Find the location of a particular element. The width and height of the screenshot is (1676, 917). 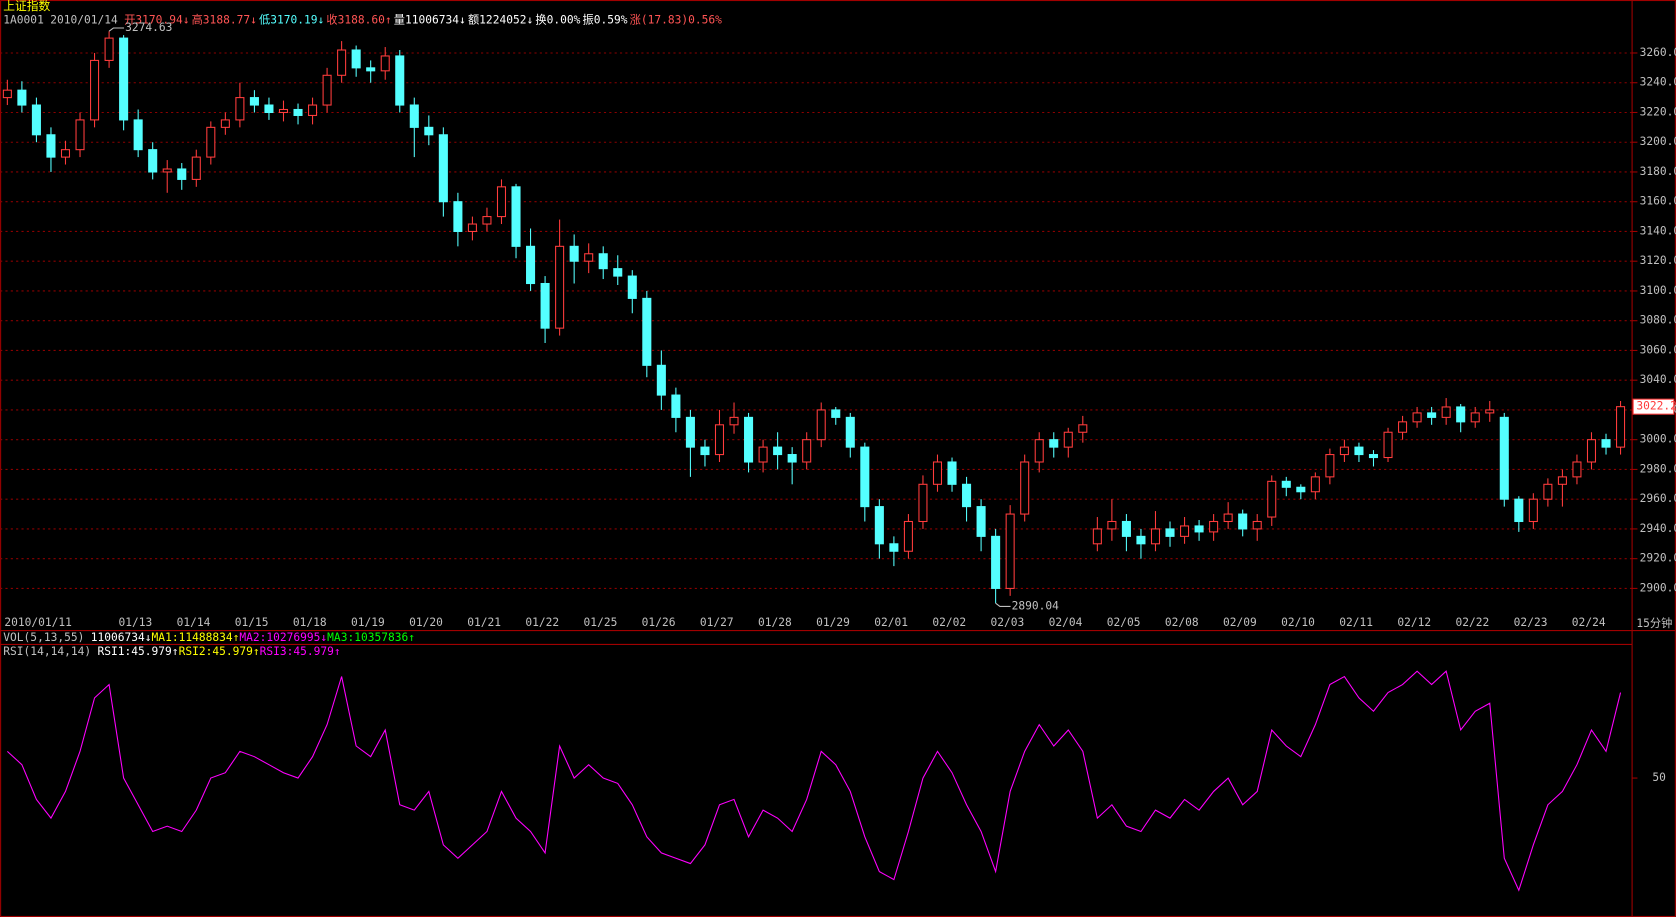

x-tick-label: 01/25 is located at coordinates (601, 622).